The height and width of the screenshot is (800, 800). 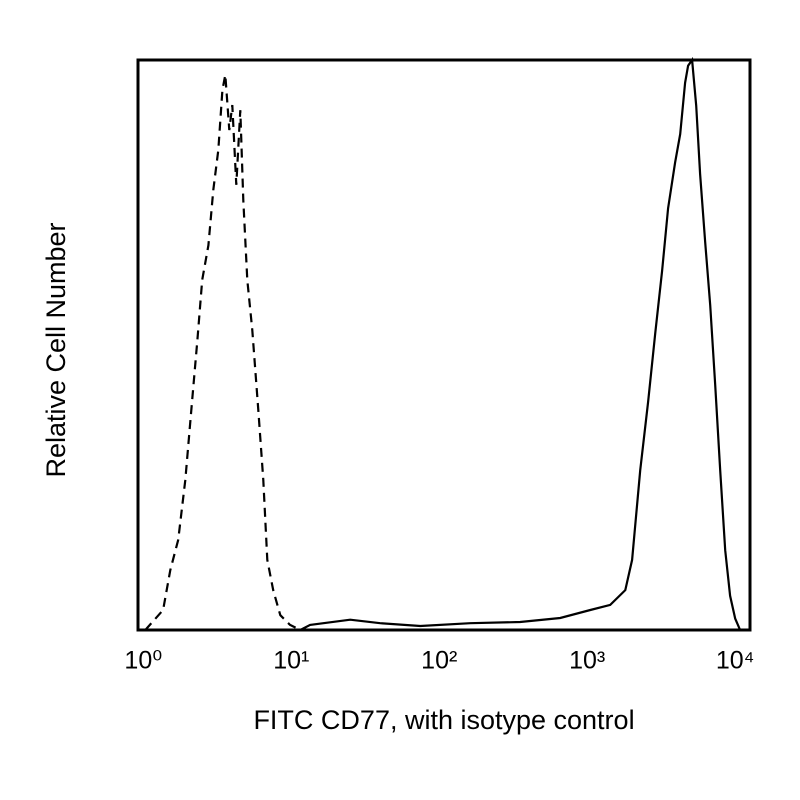 I want to click on x-tick-label: 10¹, so click(x=291, y=661).